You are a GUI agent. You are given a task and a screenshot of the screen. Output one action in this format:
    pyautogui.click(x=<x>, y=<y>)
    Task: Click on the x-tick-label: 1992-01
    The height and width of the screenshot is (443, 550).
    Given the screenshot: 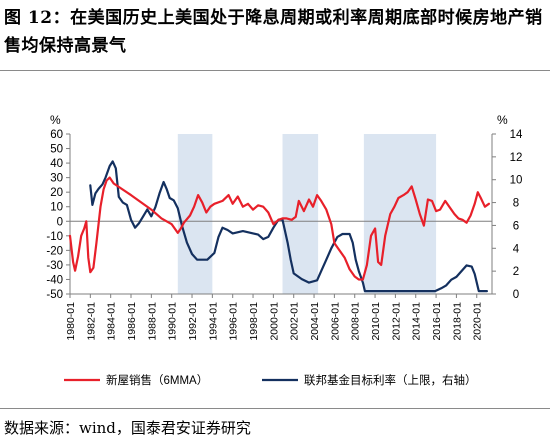 What is the action you would take?
    pyautogui.click(x=193, y=321)
    